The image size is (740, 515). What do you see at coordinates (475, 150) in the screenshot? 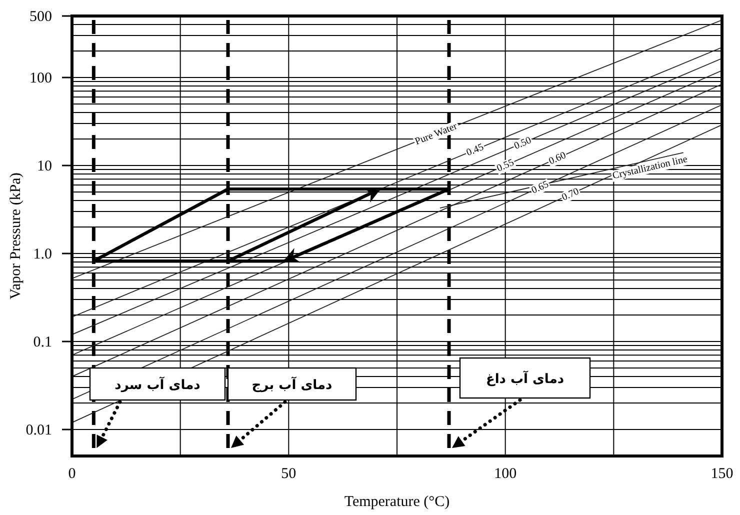
I see `text: 0.45` at bounding box center [475, 150].